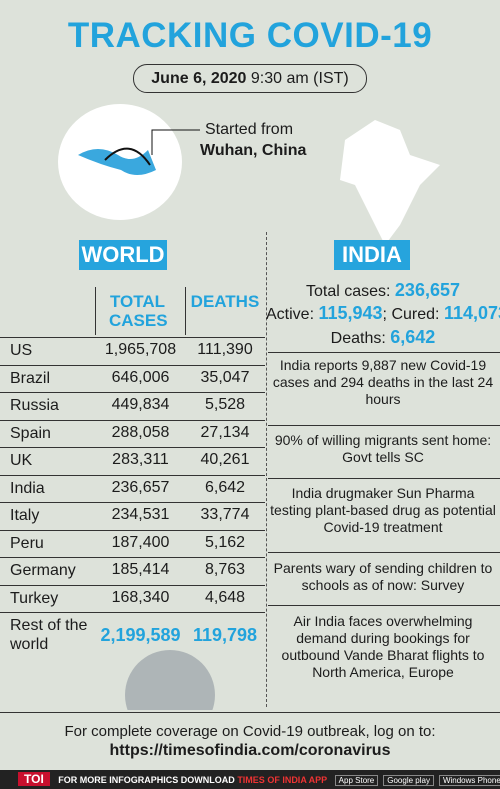 This screenshot has width=500, height=789. I want to click on deaths: 27,134, so click(225, 432).